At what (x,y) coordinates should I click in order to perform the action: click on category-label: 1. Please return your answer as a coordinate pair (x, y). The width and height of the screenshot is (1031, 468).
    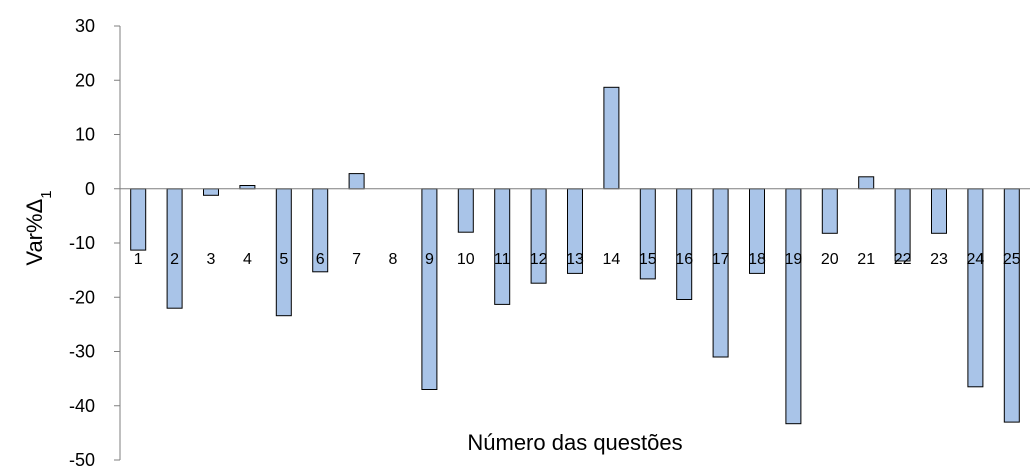
    Looking at the image, I should click on (138, 259).